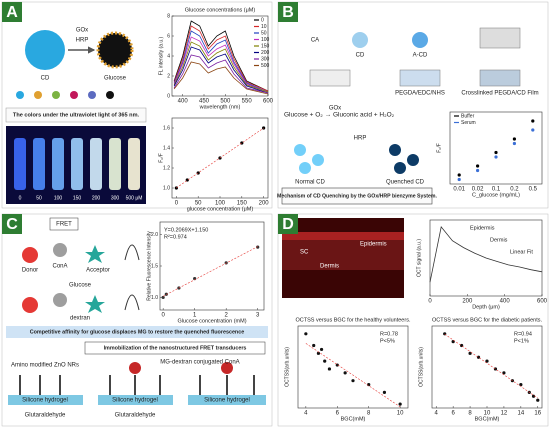 This screenshot has height=428, width=550. What do you see at coordinates (523, 334) in the screenshot?
I see `annotation: R=0.94` at bounding box center [523, 334].